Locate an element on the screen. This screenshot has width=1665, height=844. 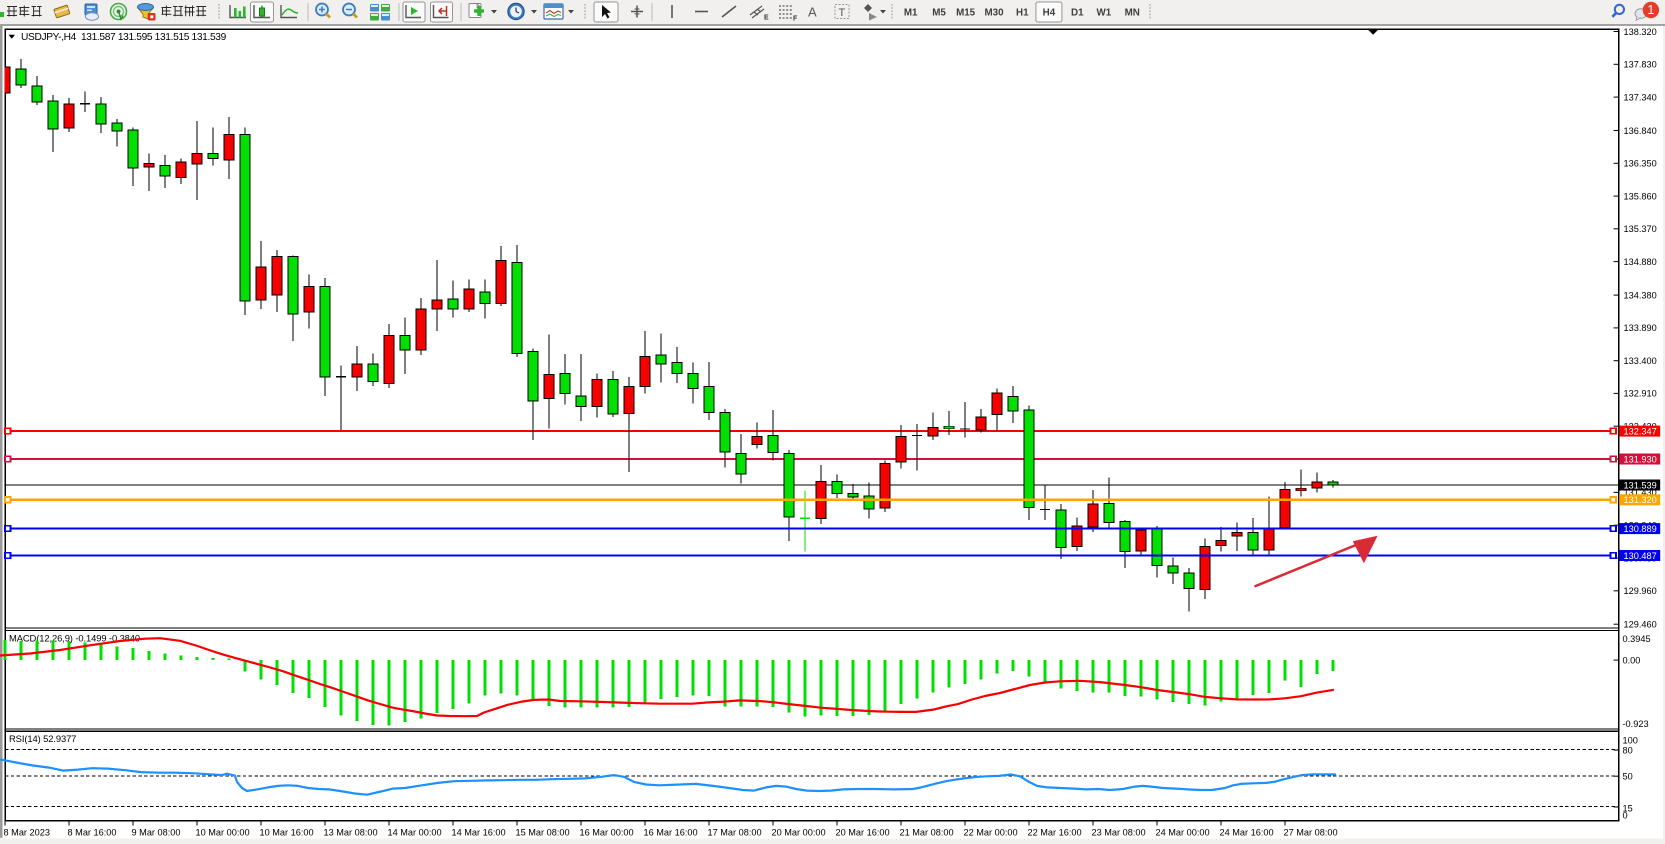
svg-text: 16 Mar 00:00 is located at coordinates (607, 833).